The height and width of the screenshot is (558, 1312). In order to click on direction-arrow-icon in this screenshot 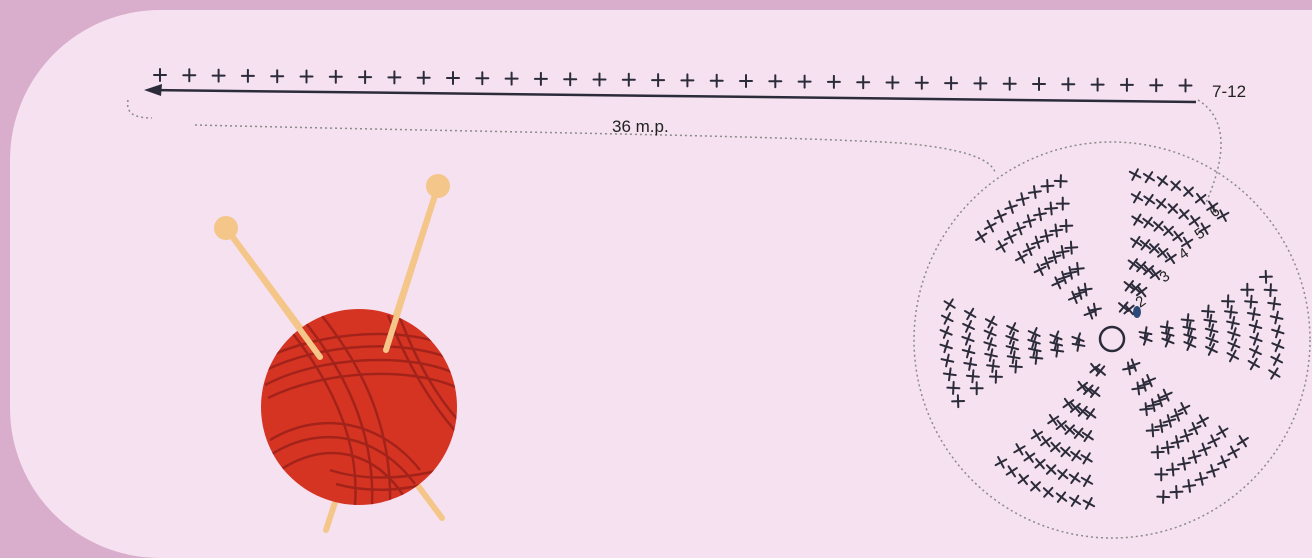, I will do `click(153, 90)`.